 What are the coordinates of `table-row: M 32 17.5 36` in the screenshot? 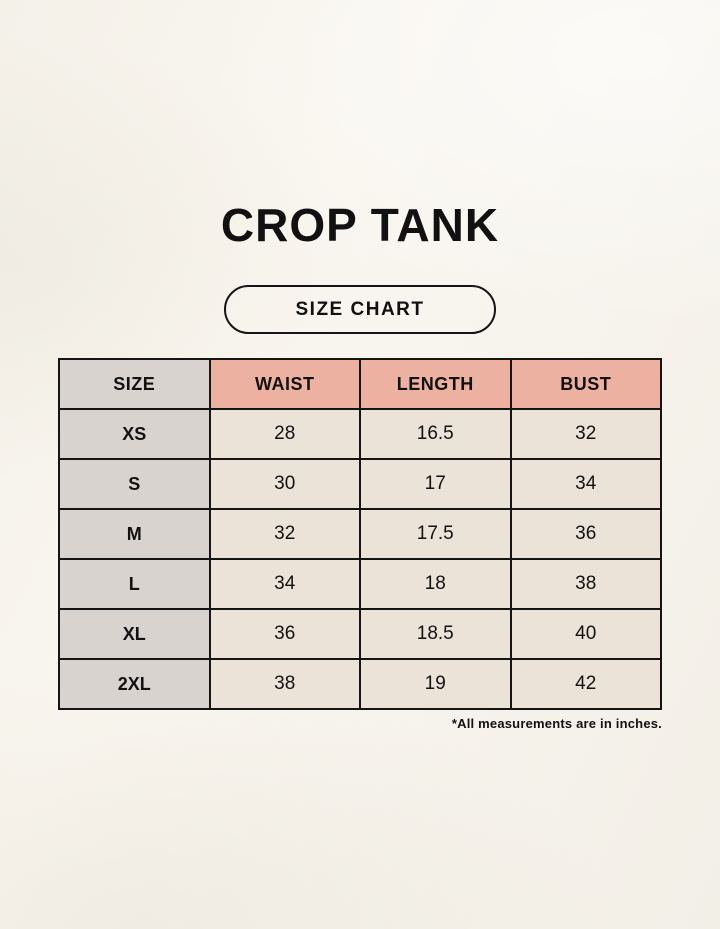 It's located at (360, 534).